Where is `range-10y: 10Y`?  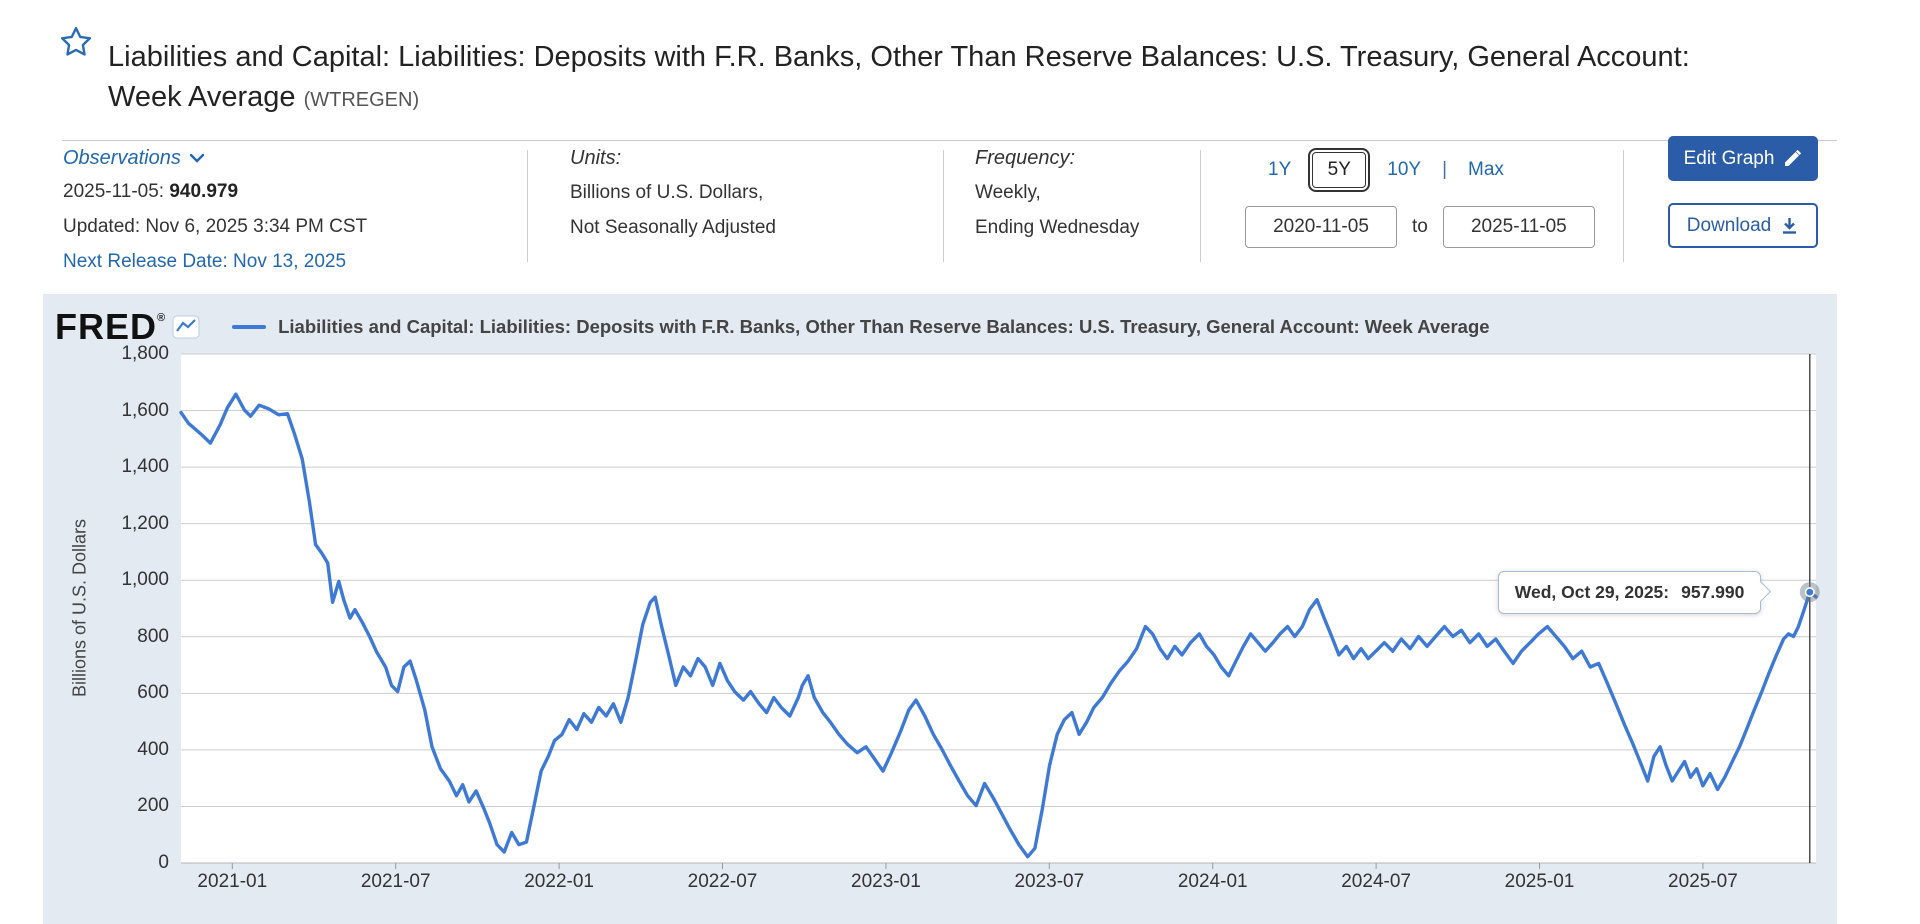 range-10y: 10Y is located at coordinates (1404, 169).